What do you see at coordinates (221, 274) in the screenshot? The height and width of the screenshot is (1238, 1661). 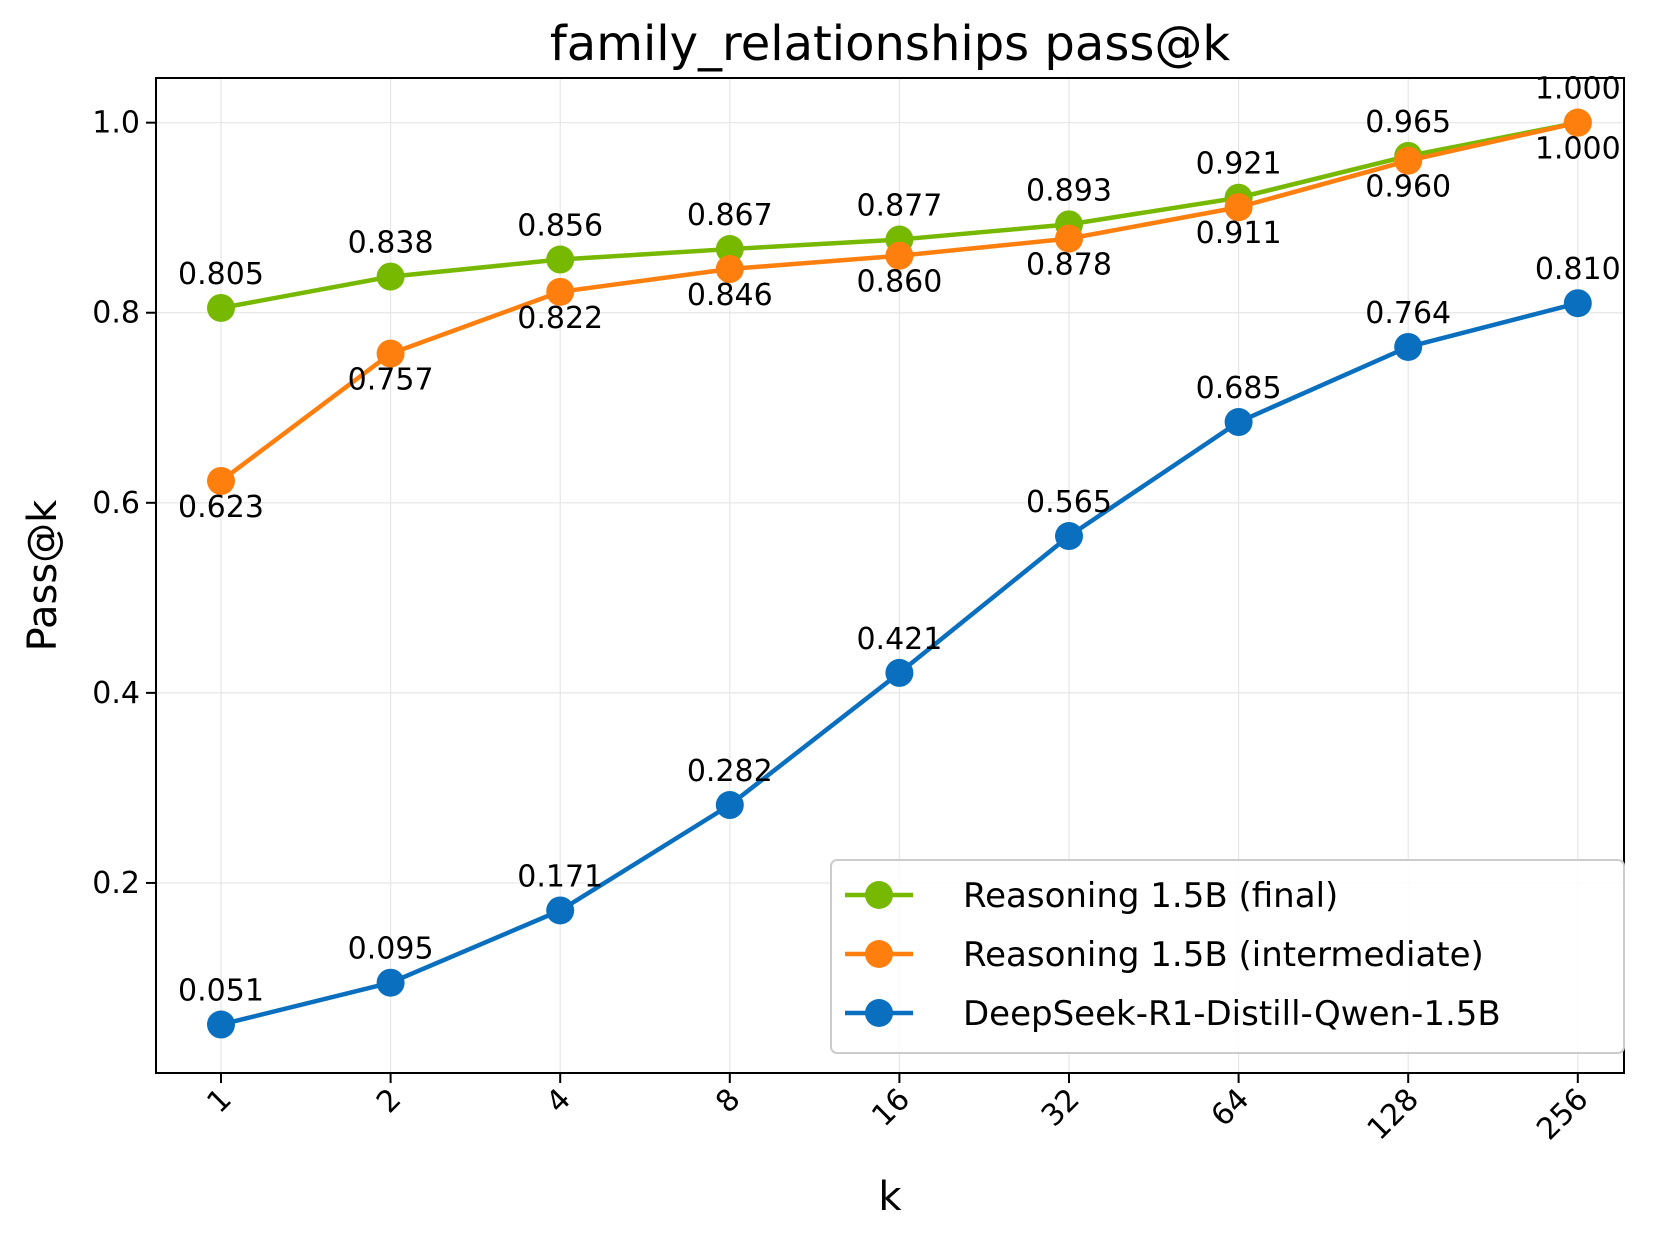 I see `data-label: 0.805` at bounding box center [221, 274].